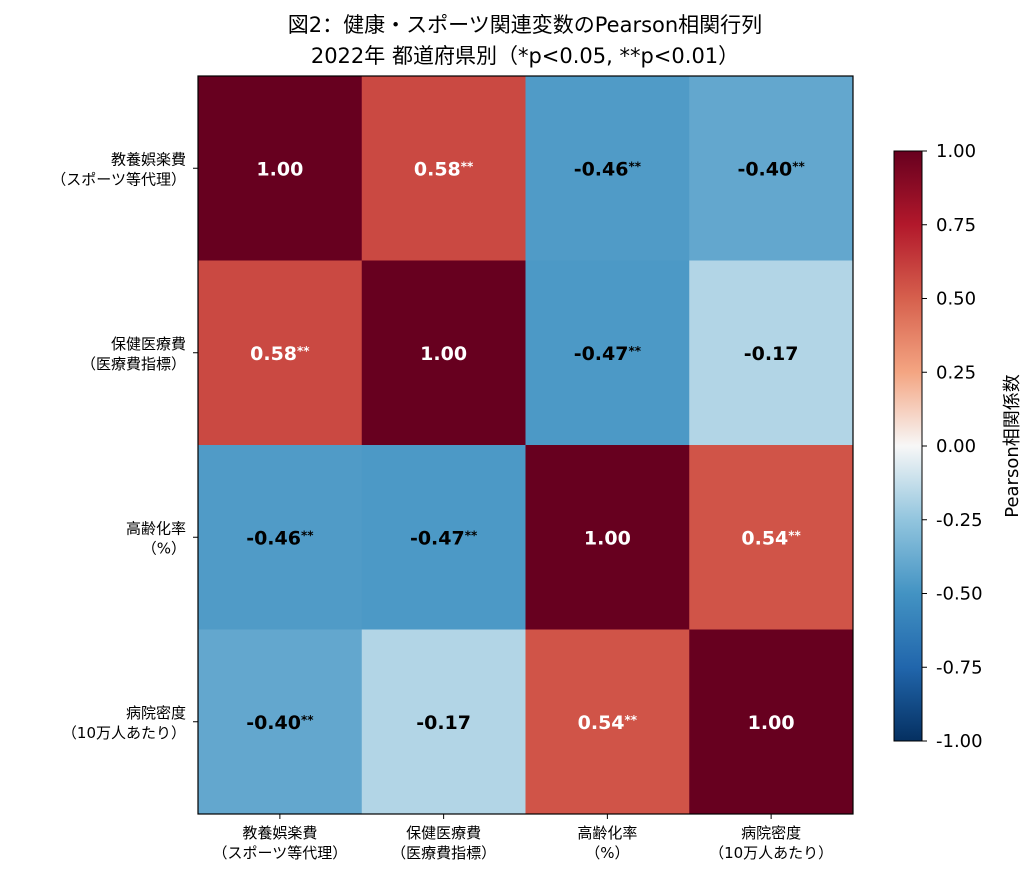 The image size is (1036, 885). What do you see at coordinates (164, 548) in the screenshot?
I see `row-tick-label: （%）` at bounding box center [164, 548].